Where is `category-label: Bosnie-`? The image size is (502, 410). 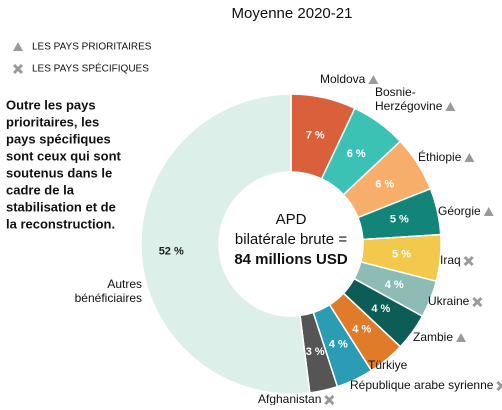 category-label: Bosnie- is located at coordinates (395, 92).